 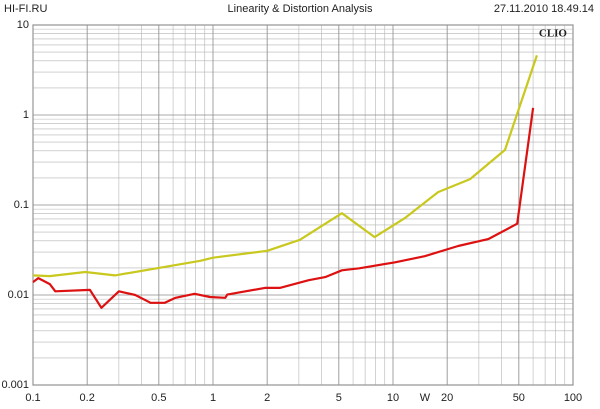 I want to click on x-tick-label: 1, so click(x=213, y=398).